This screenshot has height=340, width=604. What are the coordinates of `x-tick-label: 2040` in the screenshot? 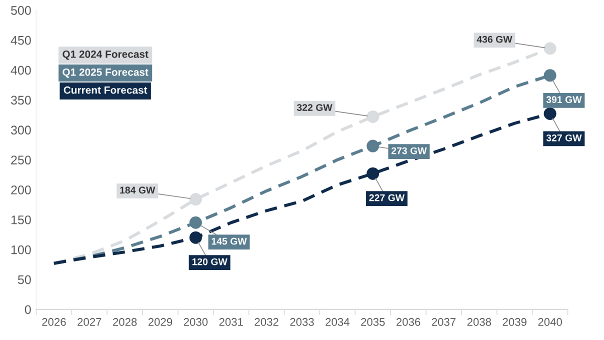 It's located at (550, 322).